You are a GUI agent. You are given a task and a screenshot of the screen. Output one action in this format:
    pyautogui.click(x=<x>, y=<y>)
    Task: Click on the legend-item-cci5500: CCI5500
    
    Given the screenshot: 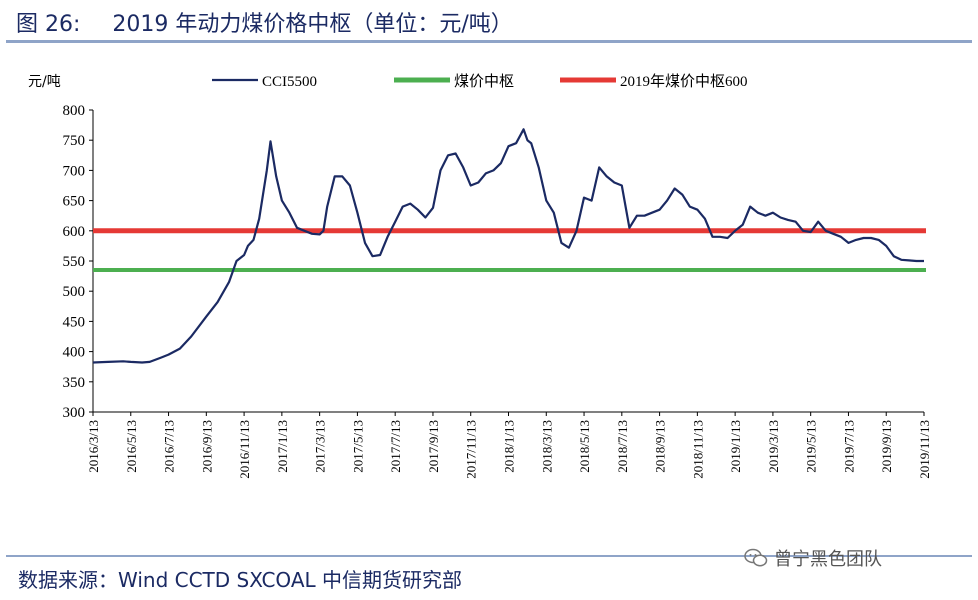 What is the action you would take?
    pyautogui.click(x=264, y=82)
    